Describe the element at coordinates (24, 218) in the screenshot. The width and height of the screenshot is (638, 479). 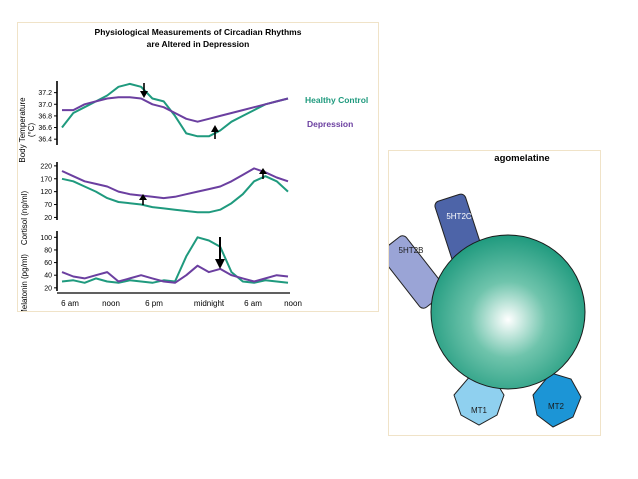
I see `cortisol-ylabel: Cortisol (ng/ml)` at that location.